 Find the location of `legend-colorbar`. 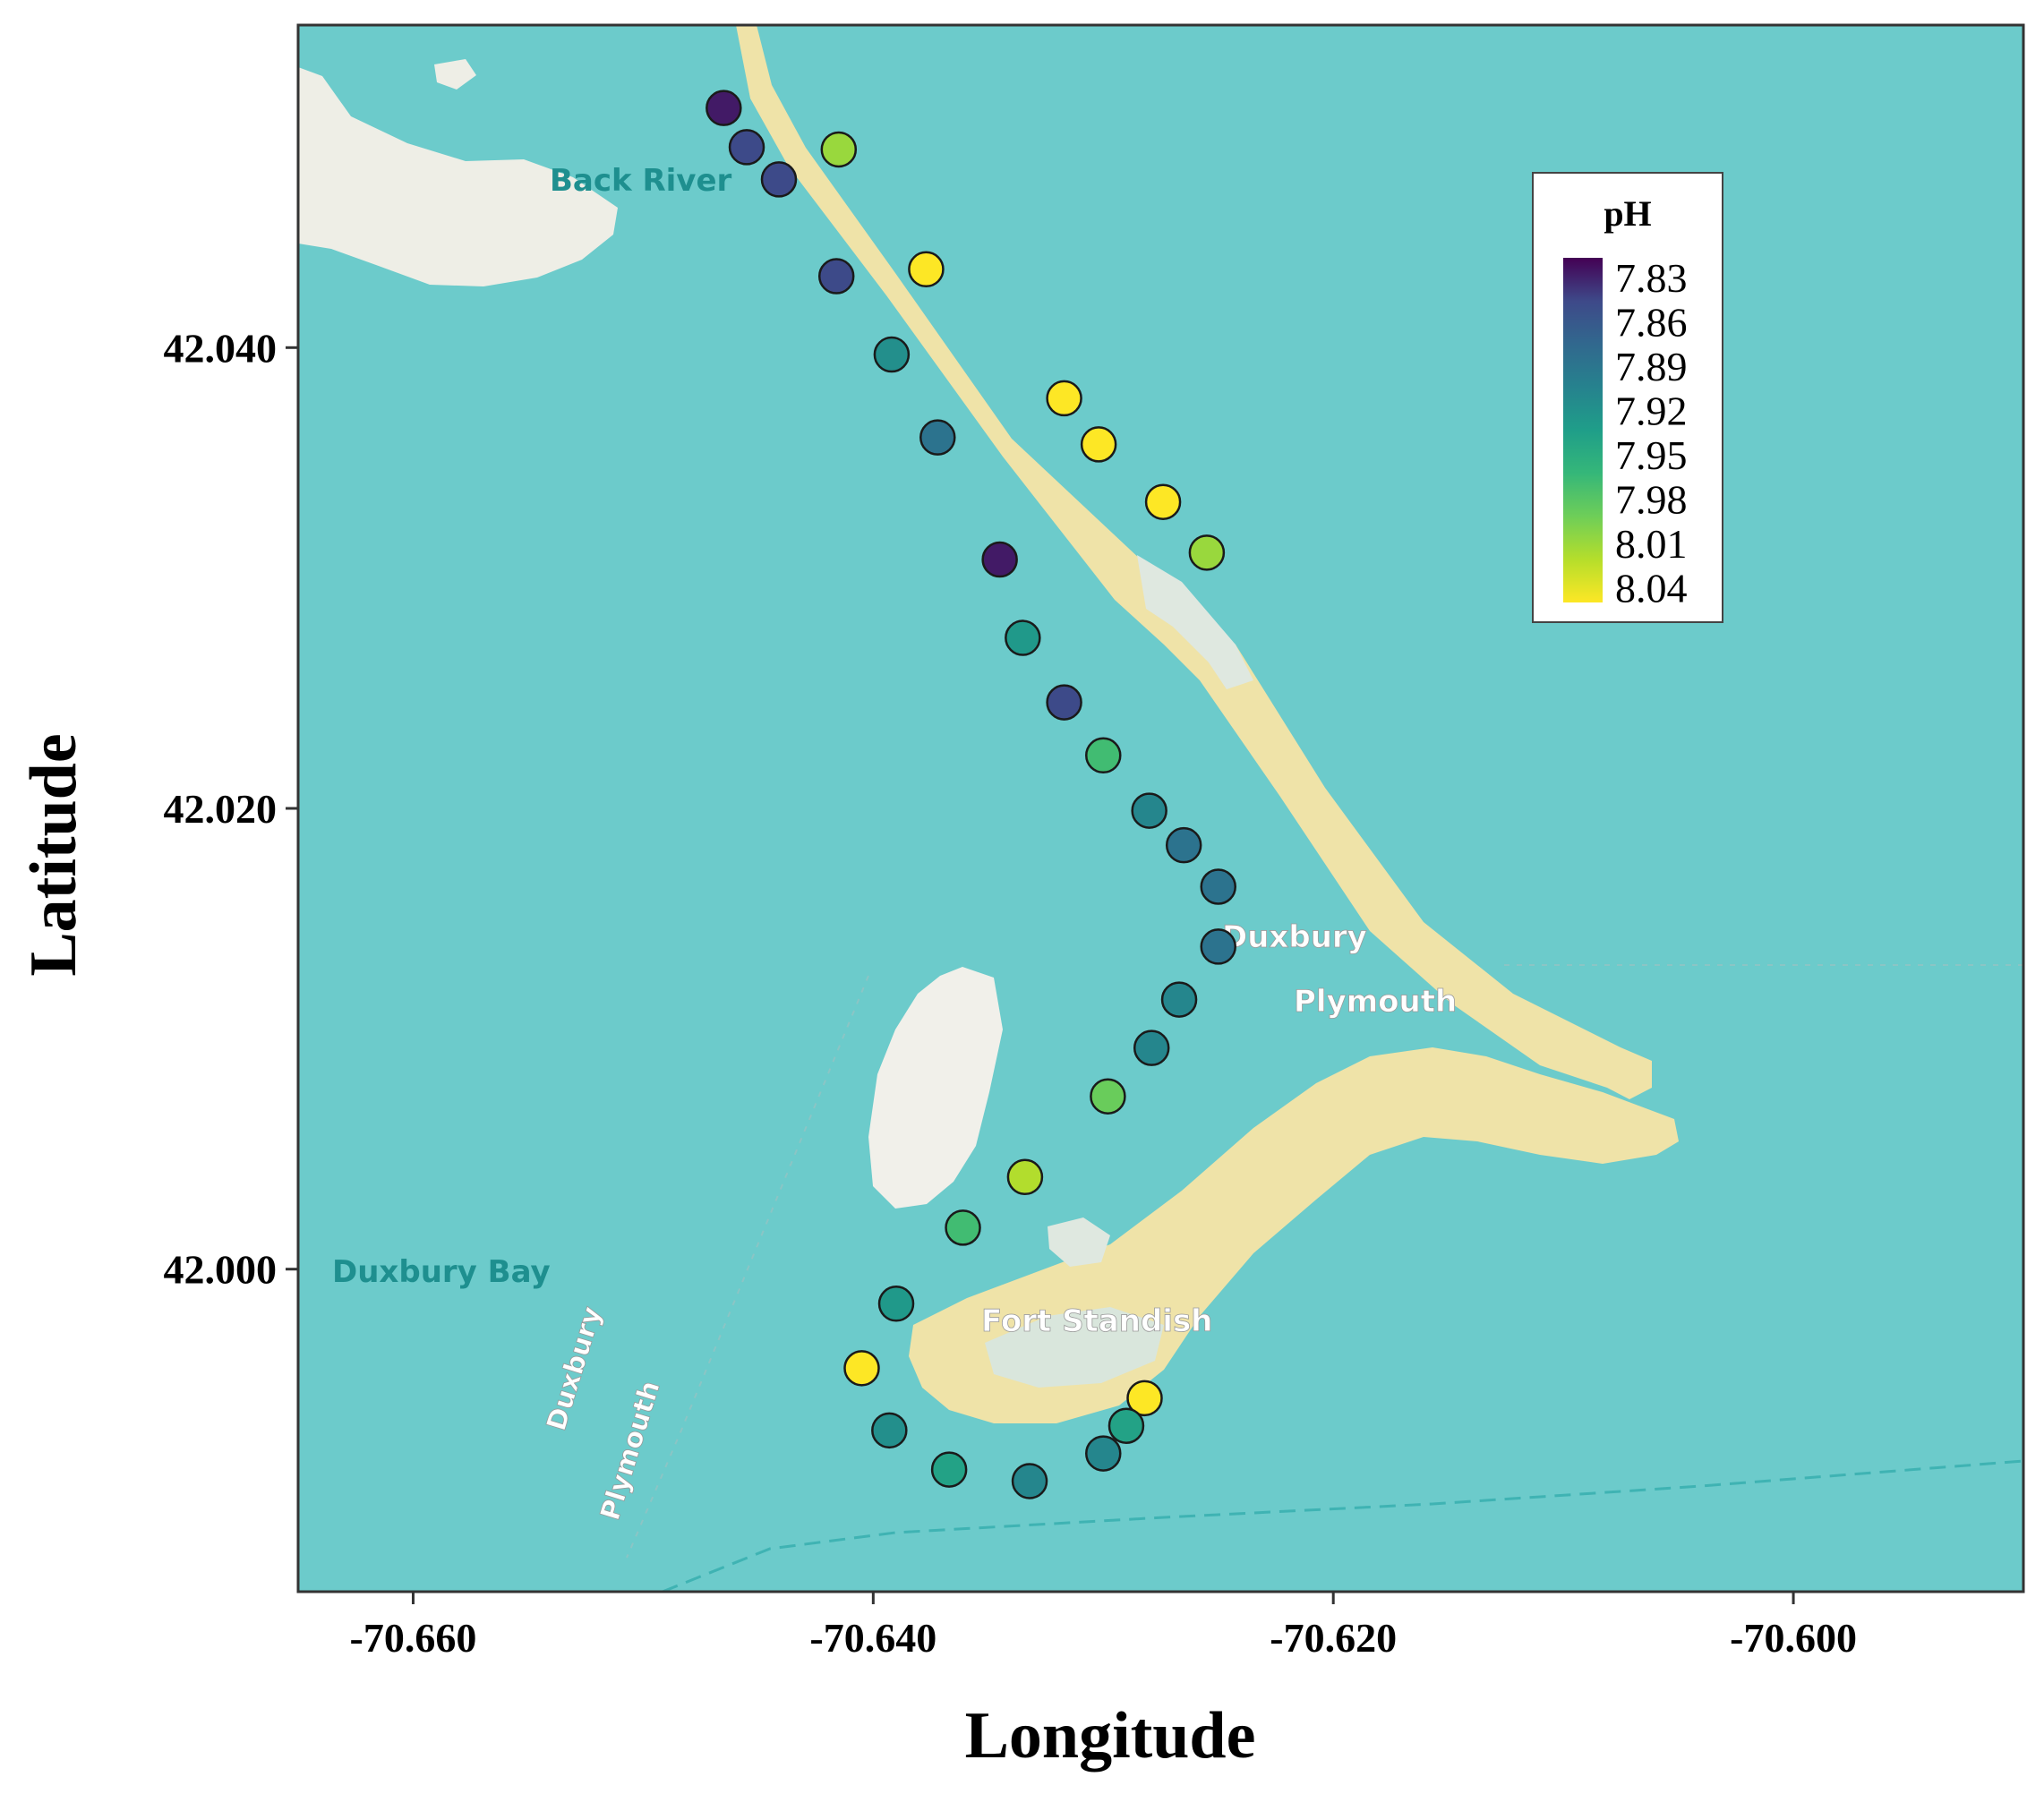

legend-colorbar is located at coordinates (1583, 430).